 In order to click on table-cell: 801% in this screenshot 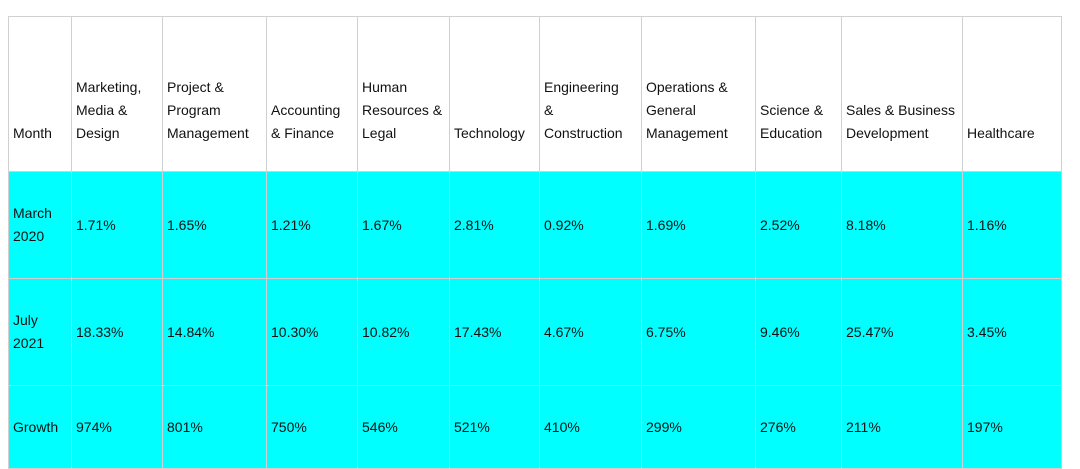, I will do `click(214, 427)`.